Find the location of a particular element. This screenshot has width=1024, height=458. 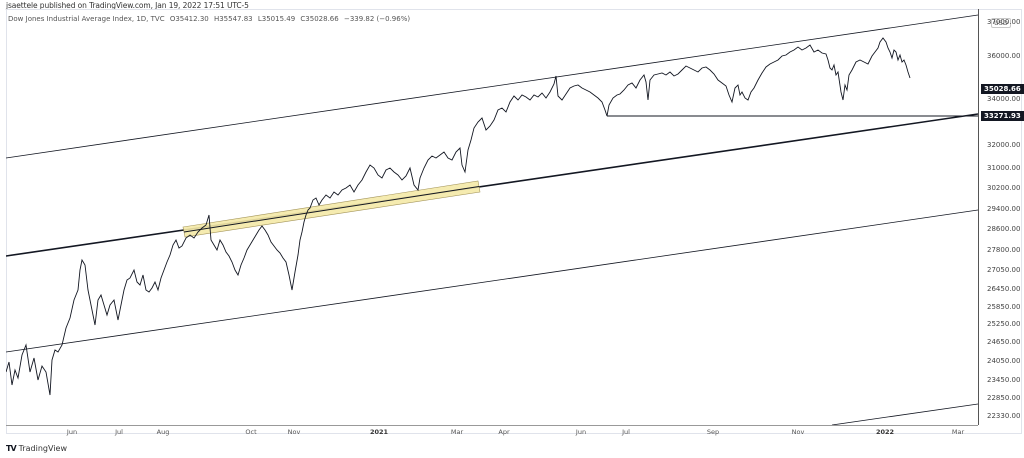

time-tick-label: Apr is located at coordinates (504, 432).